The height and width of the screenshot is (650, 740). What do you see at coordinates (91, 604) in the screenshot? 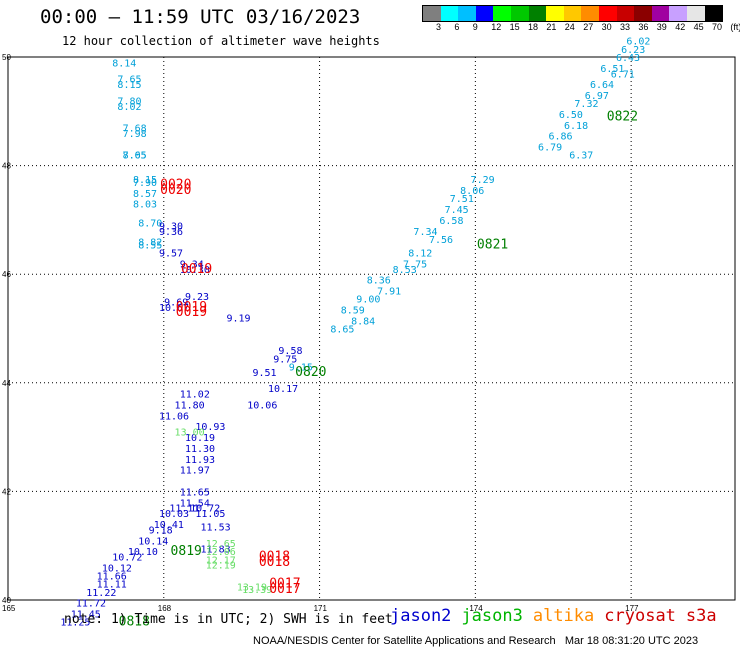
I see `wave-height-label: 11.72` at bounding box center [91, 604].